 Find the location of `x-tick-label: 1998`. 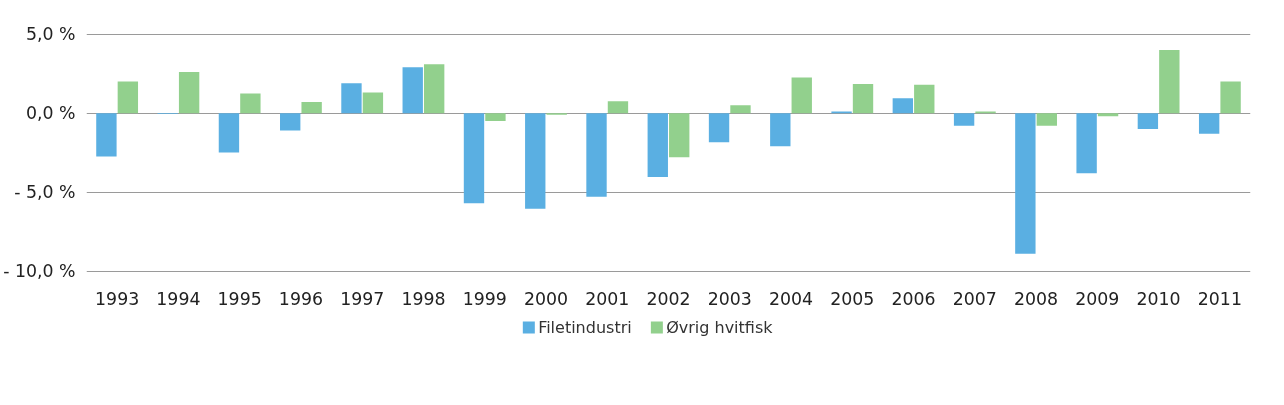

x-tick-label: 1998 is located at coordinates (423, 298).